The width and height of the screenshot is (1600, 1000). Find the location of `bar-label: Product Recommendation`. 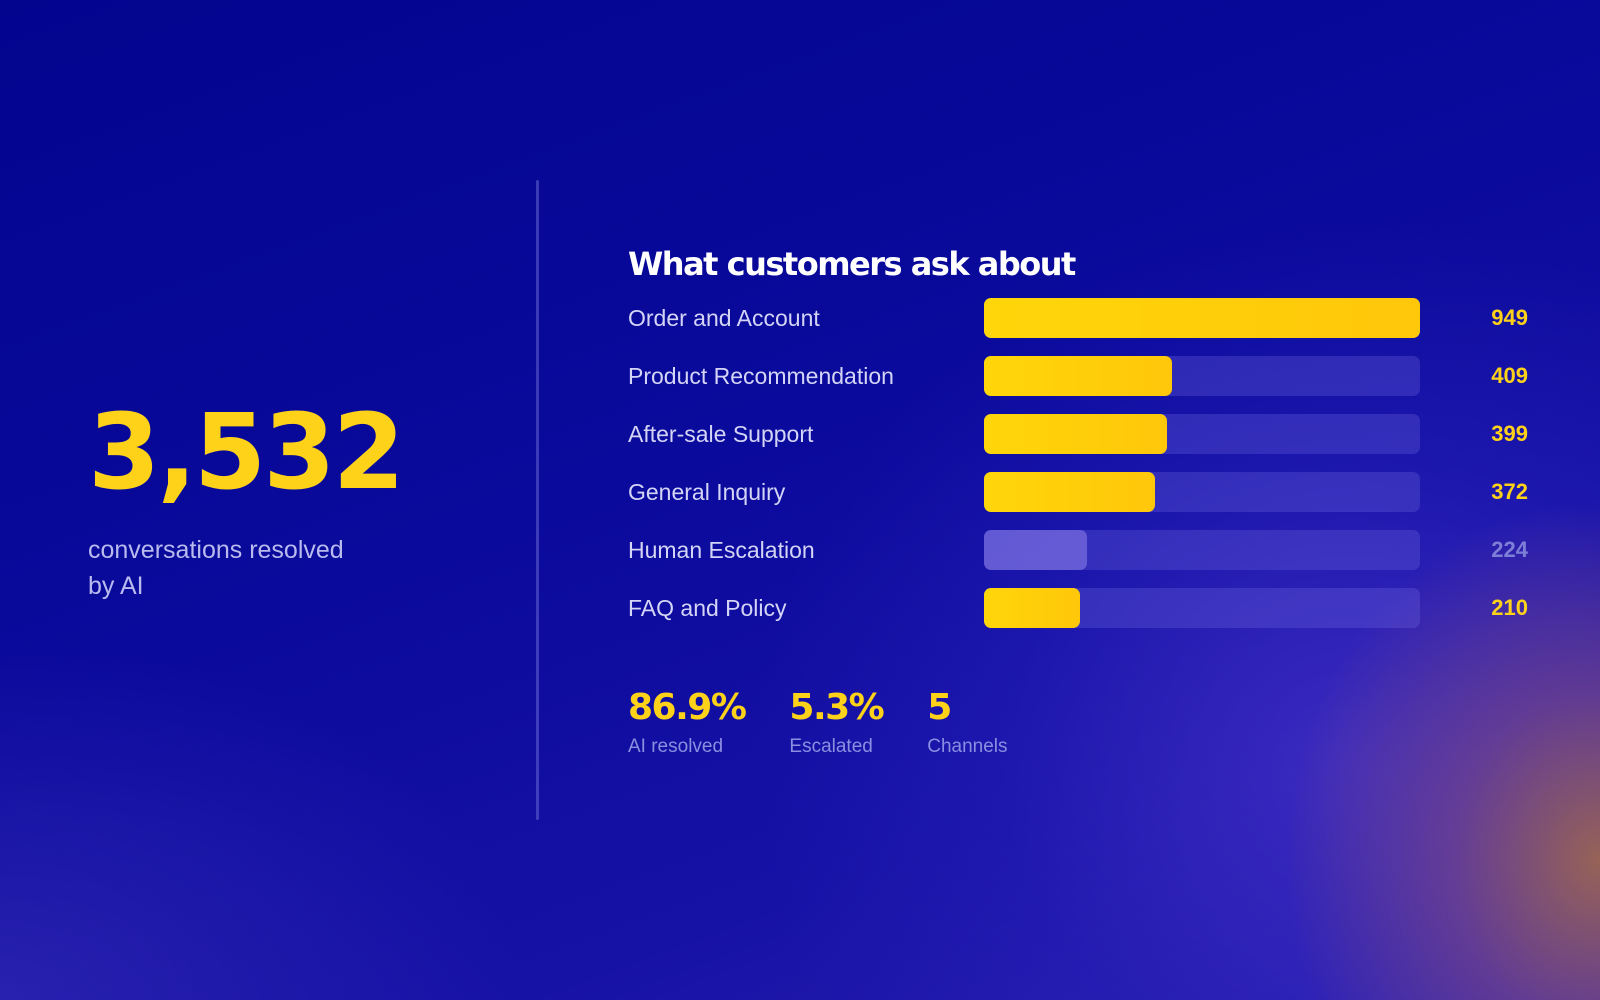

bar-label: Product Recommendation is located at coordinates (761, 376).